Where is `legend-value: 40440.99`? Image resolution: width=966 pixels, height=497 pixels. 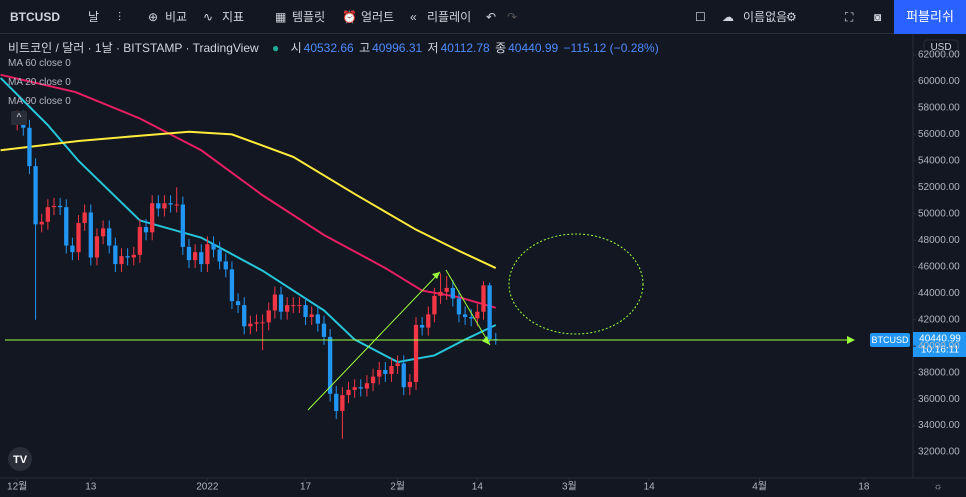
legend-value: 40440.99 is located at coordinates (533, 48).